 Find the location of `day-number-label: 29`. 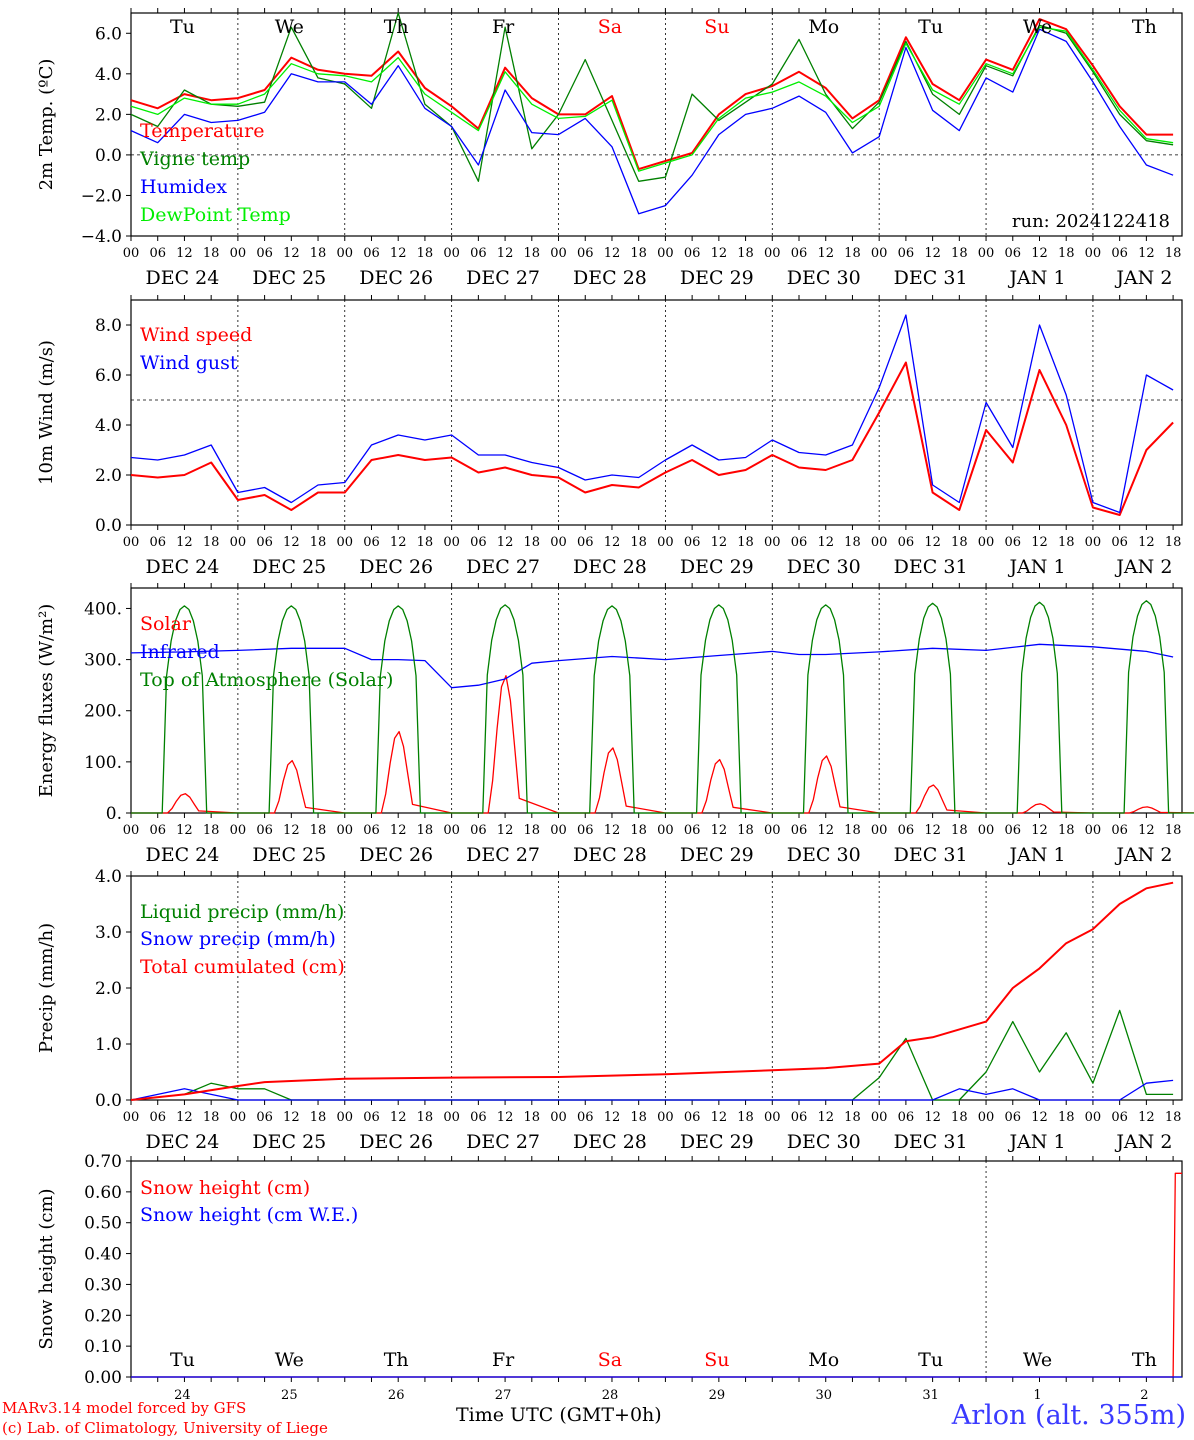

day-number-label: 29 is located at coordinates (717, 1395).